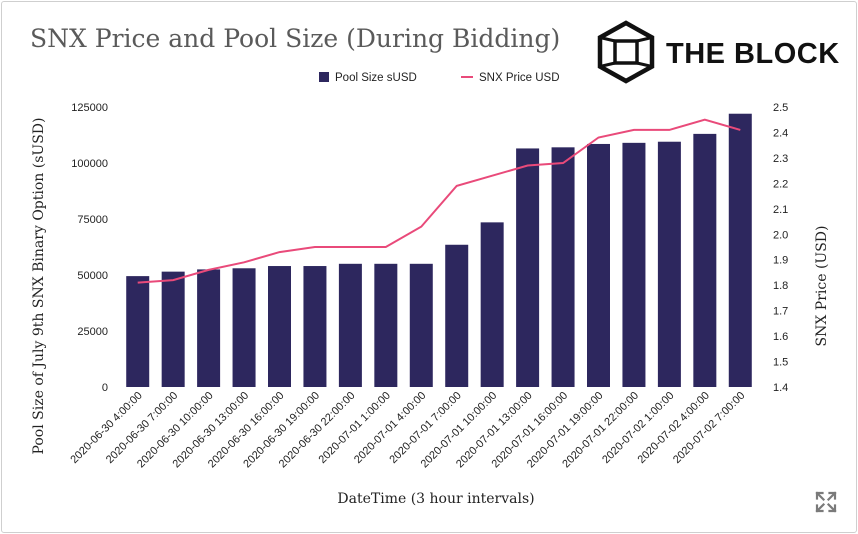 This screenshot has width=858, height=534. What do you see at coordinates (780, 159) in the screenshot?
I see `y-tick-right-label: 2.3` at bounding box center [780, 159].